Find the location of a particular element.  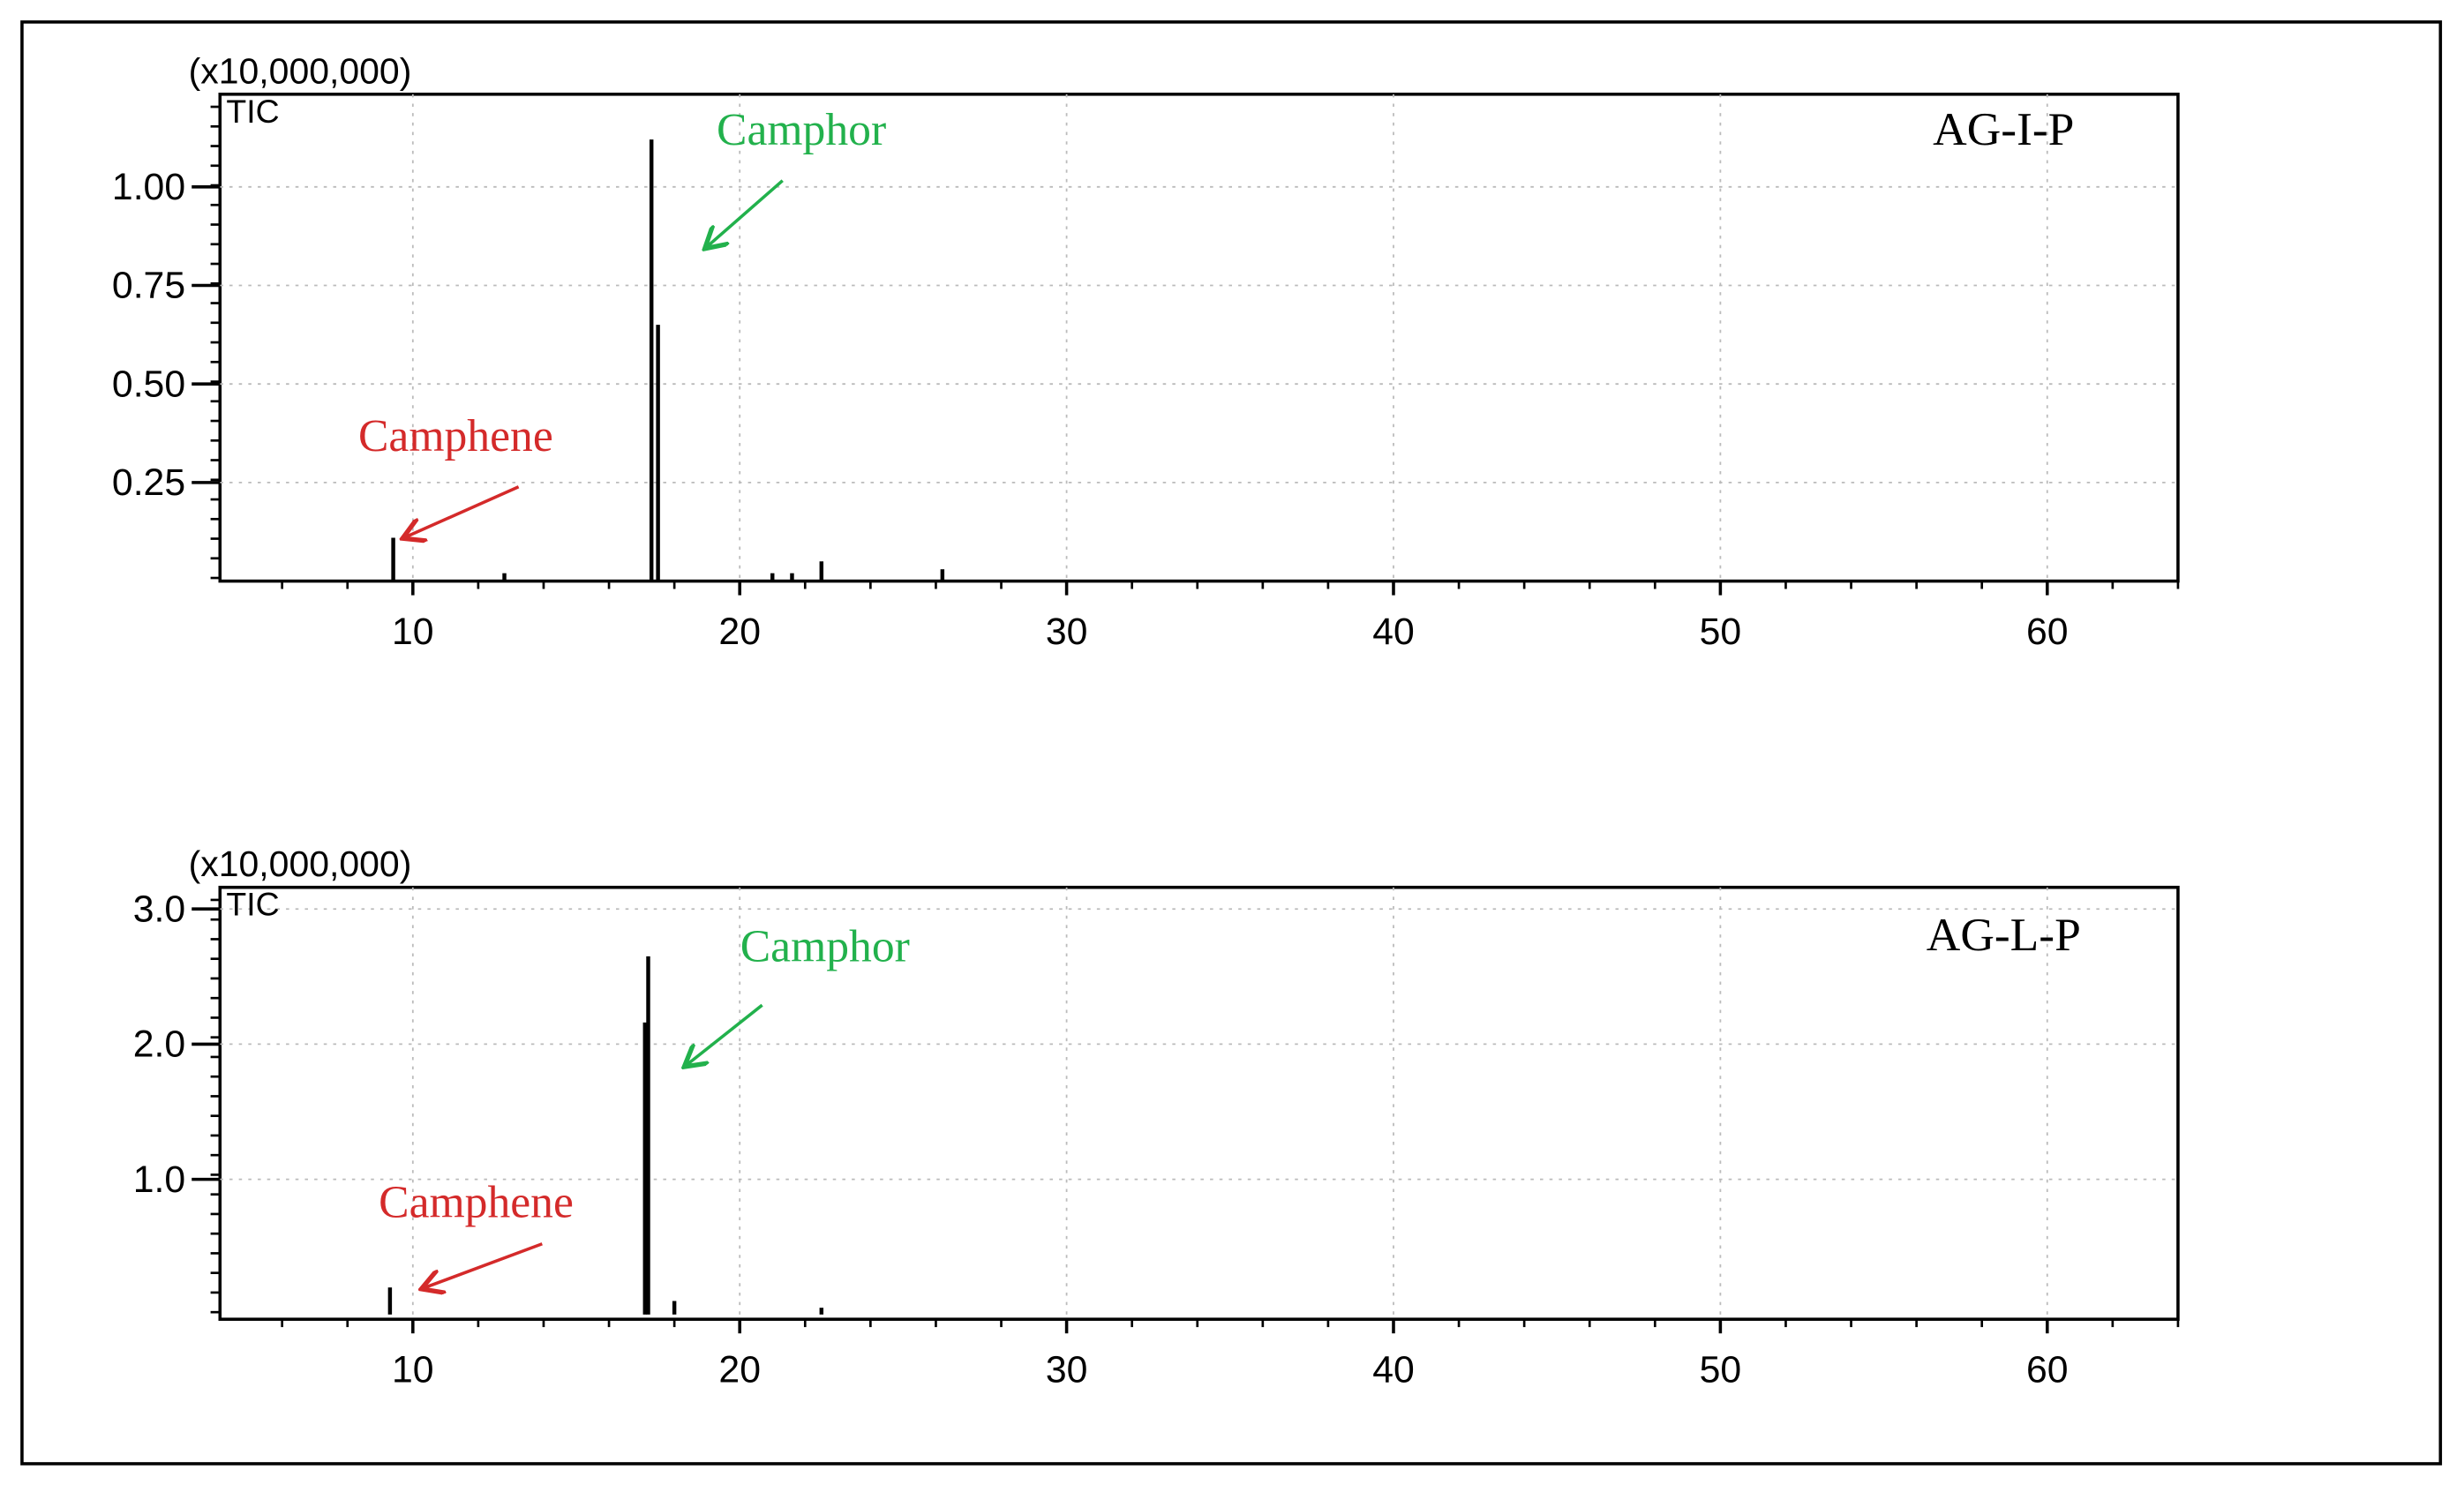

y-tick-label: 0.50 is located at coordinates (149, 384).